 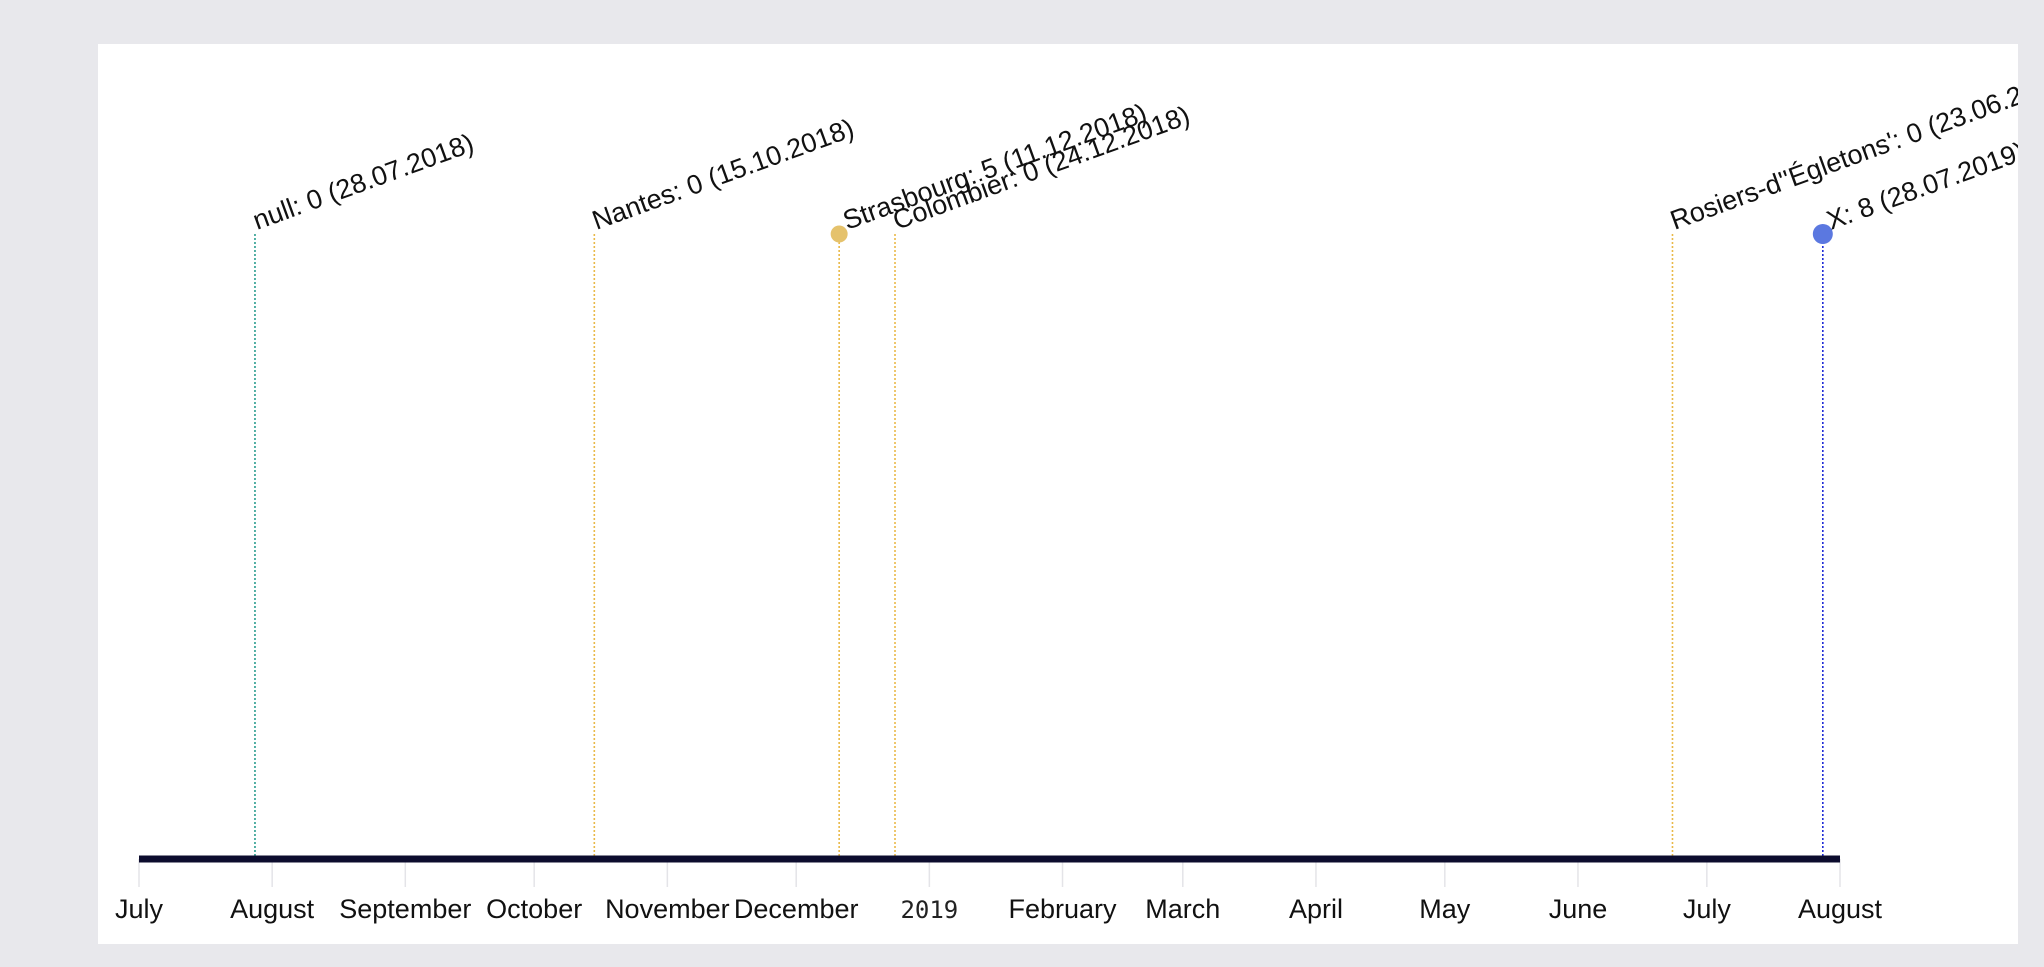 What do you see at coordinates (929, 910) in the screenshot?
I see `x-tick-label-6: 2019` at bounding box center [929, 910].